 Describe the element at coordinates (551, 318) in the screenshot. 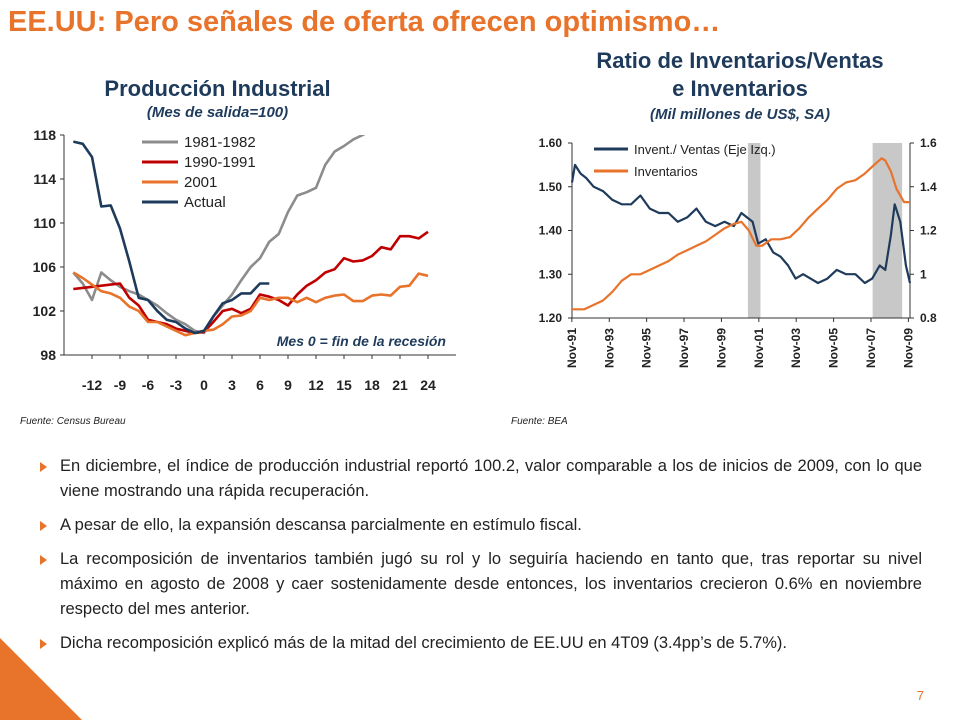

I see `left-y-tick-label: 1.20` at that location.